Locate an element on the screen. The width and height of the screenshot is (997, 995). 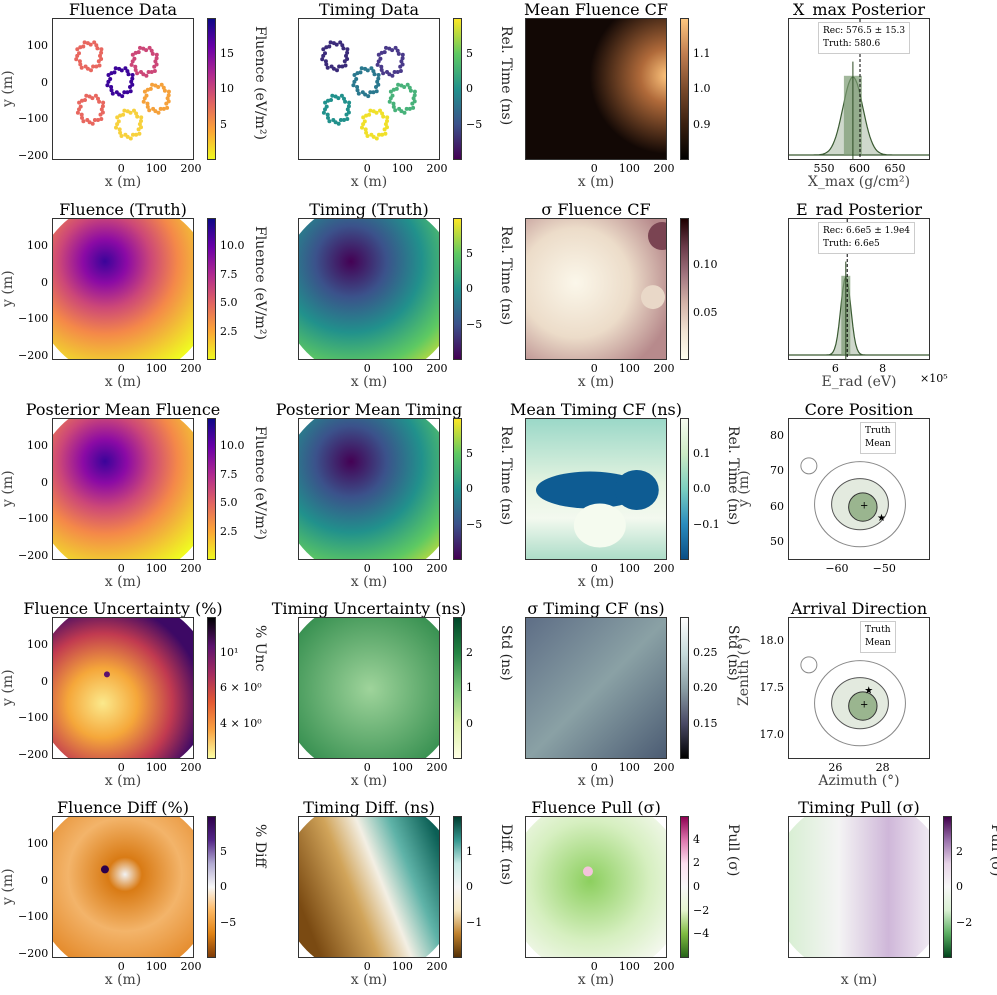
legend-entry: Truth: 580.6 is located at coordinates (852, 44).